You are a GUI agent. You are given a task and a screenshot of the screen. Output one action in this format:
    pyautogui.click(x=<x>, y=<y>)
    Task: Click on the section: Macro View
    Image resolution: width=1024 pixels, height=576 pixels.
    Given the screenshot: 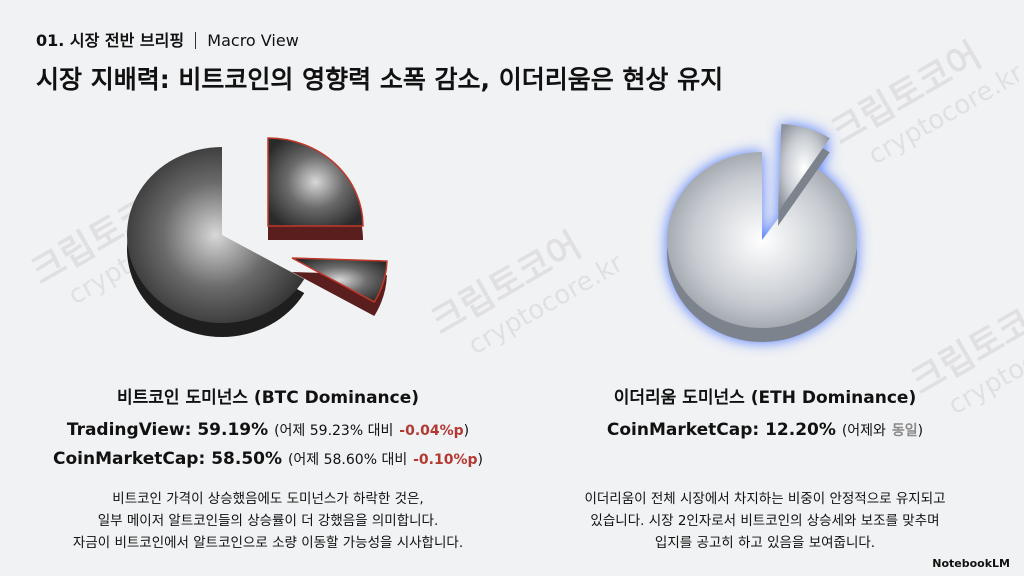 What is the action you would take?
    pyautogui.click(x=253, y=40)
    